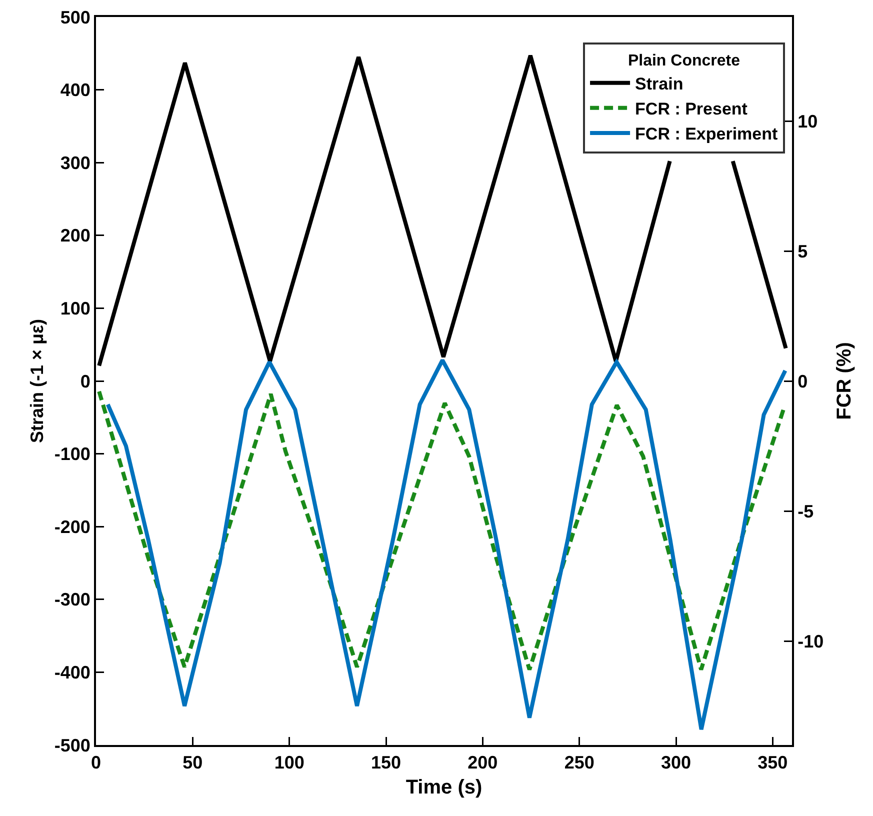 The height and width of the screenshot is (816, 873). What do you see at coordinates (75, 162) in the screenshot?
I see `y-tick-label: 300` at bounding box center [75, 162].